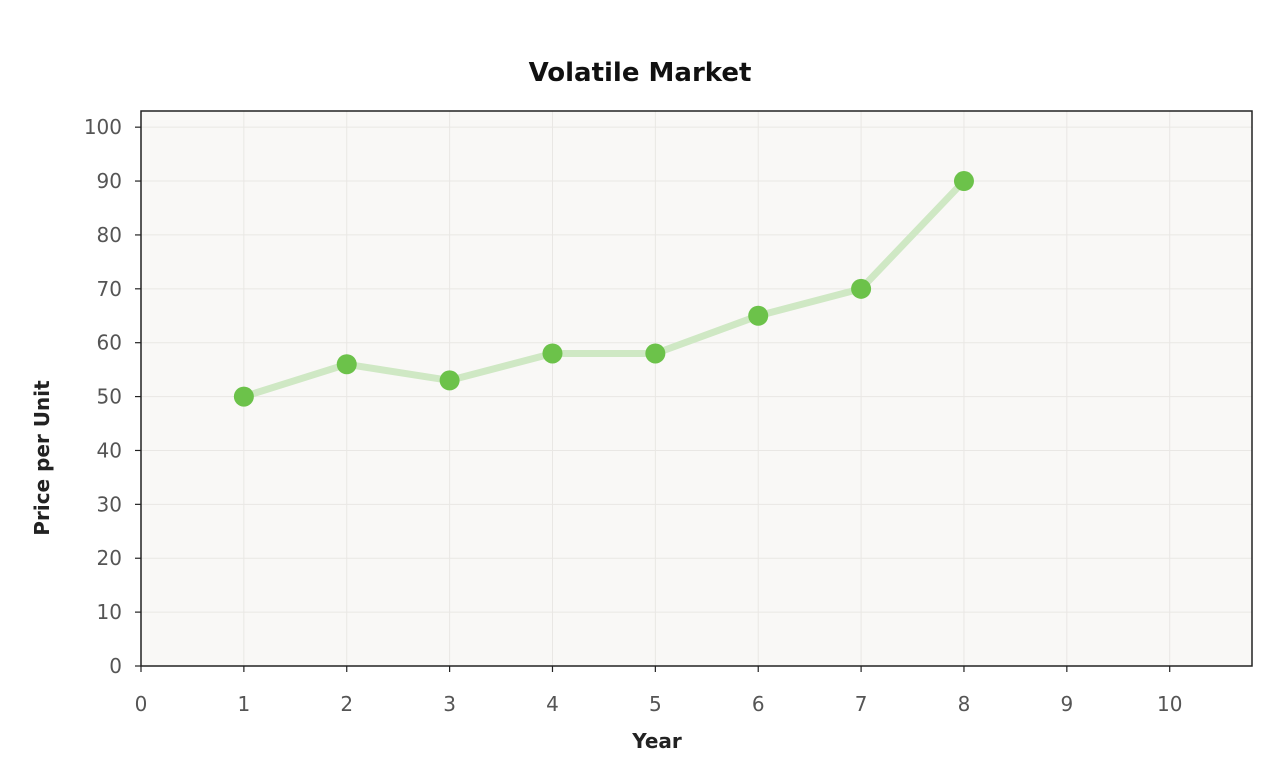 The width and height of the screenshot is (1280, 781). What do you see at coordinates (109, 343) in the screenshot?
I see `y-tick-label: 60` at bounding box center [109, 343].